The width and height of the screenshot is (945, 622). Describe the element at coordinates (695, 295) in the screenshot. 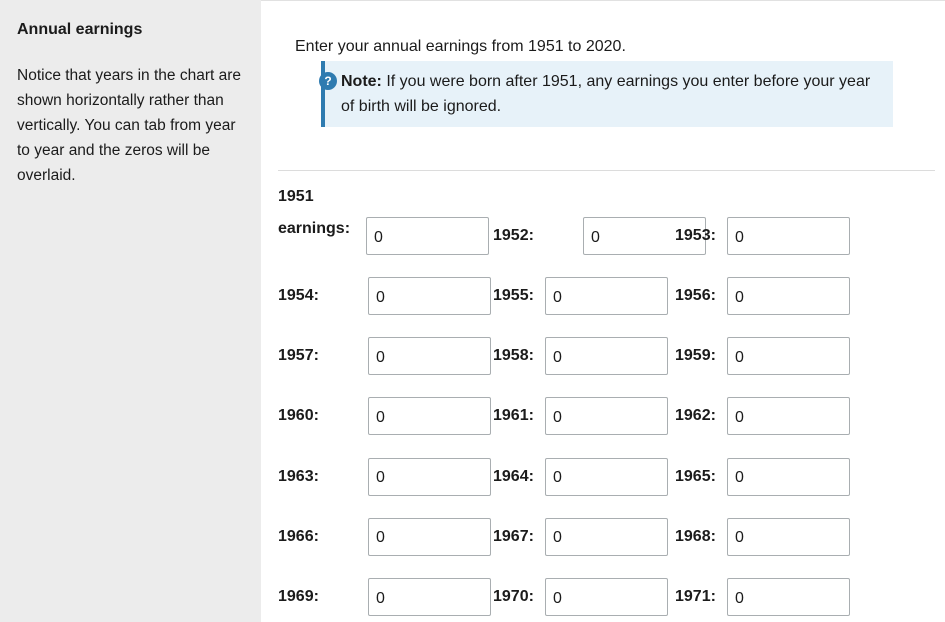

I see `year-label: 1956:` at that location.